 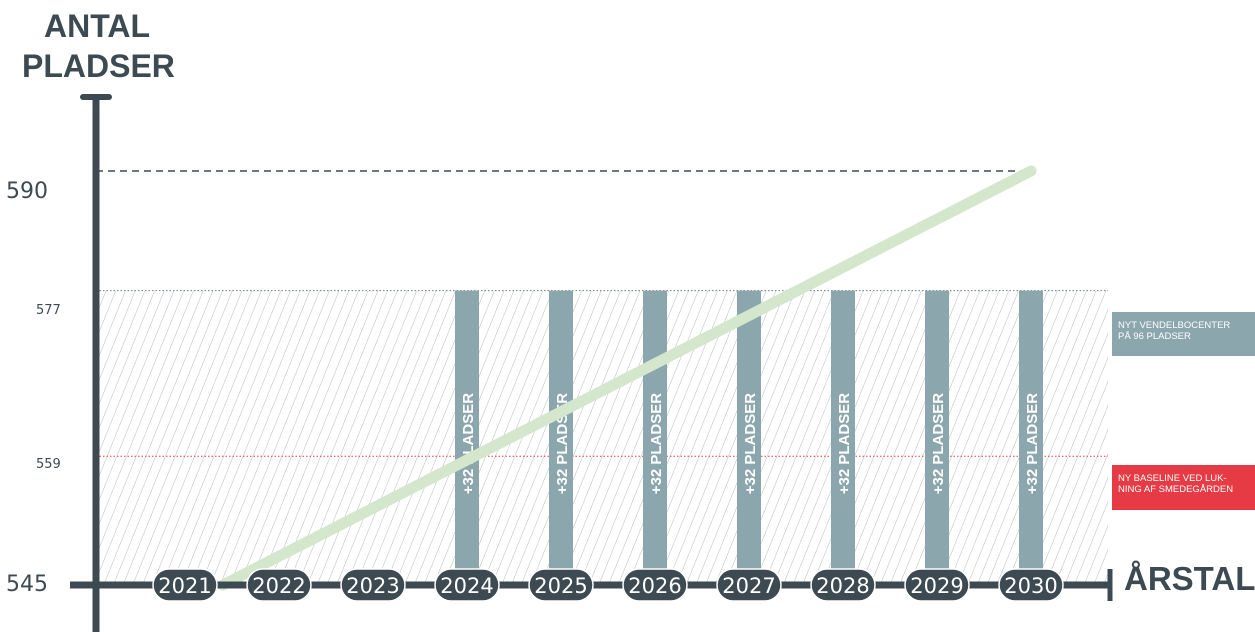 I want to click on year-pill-2021, so click(x=185, y=585).